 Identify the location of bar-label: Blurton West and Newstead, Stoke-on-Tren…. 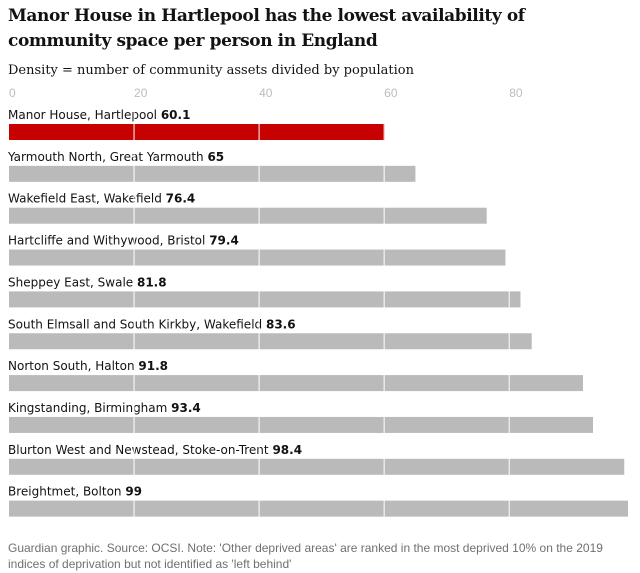
(155, 450).